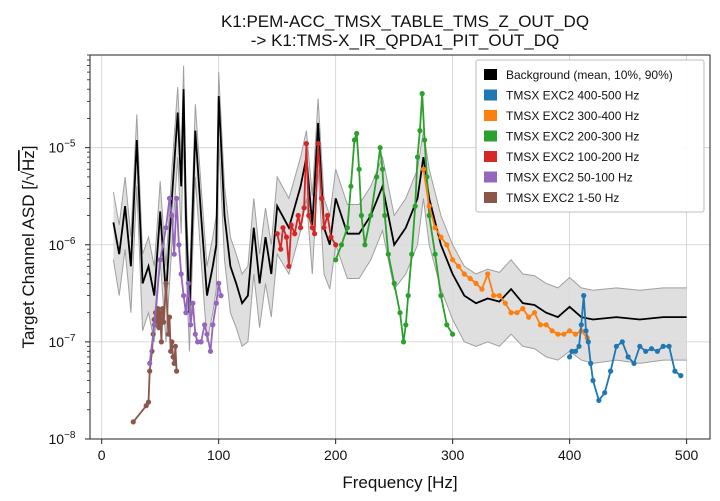 This screenshot has width=720, height=501. What do you see at coordinates (572, 137) in the screenshot?
I see `legend-label: TMSX EXC2 200-300 Hz` at bounding box center [572, 137].